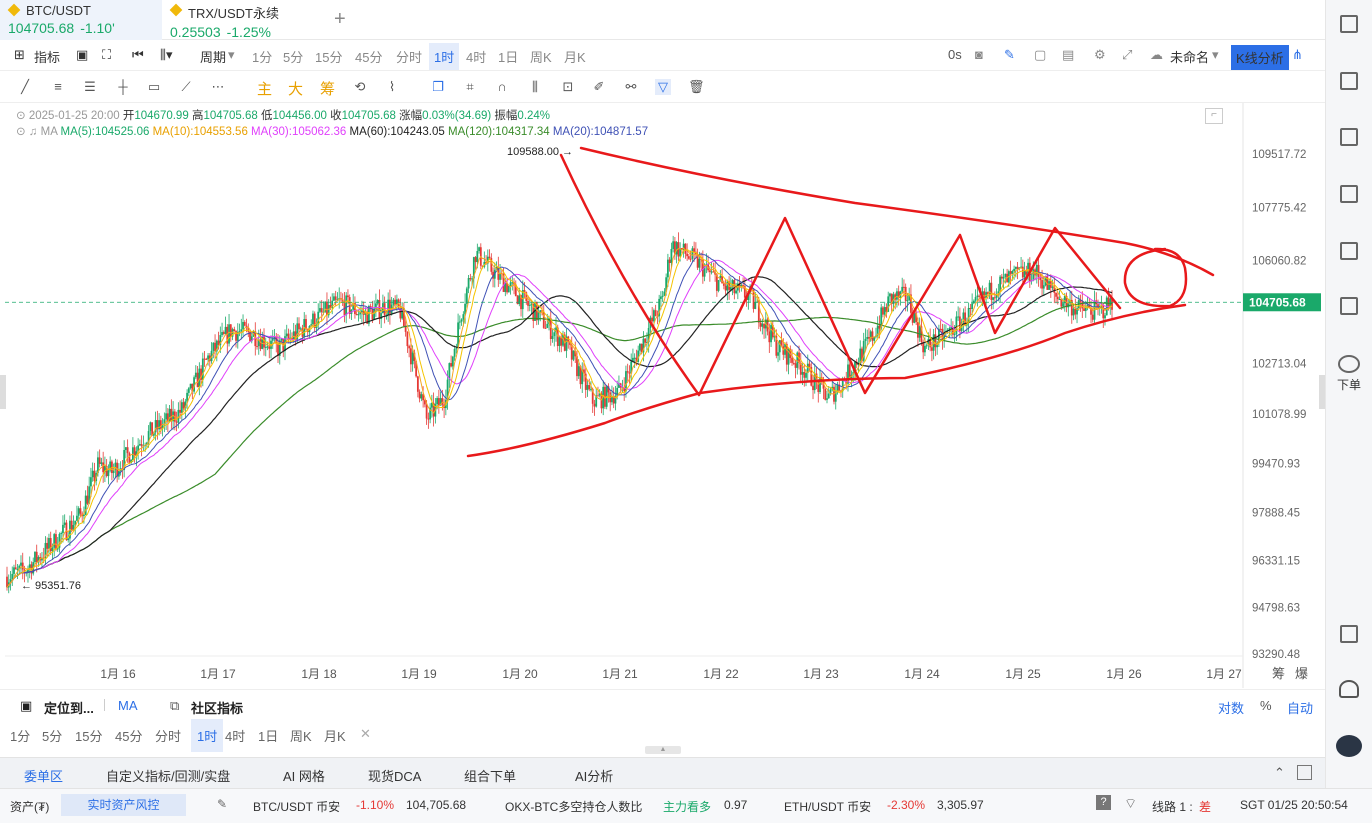 This screenshot has width=1372, height=823. What do you see at coordinates (3, 392) in the screenshot?
I see `collapse-left-handle` at bounding box center [3, 392].